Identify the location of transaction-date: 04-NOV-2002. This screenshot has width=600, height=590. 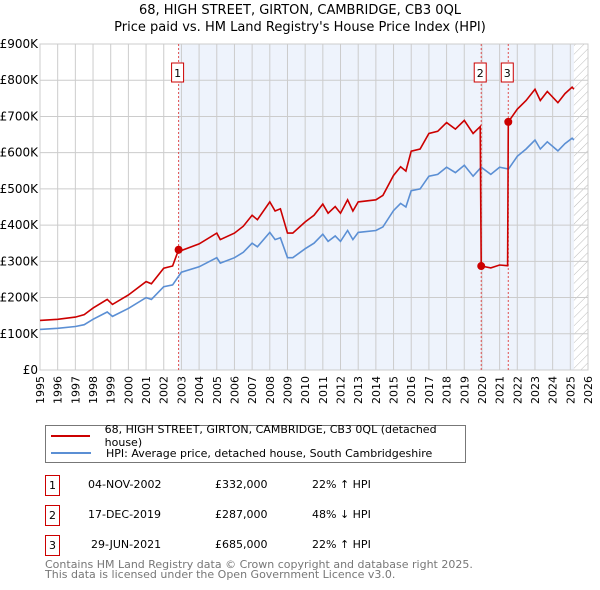
(125, 484).